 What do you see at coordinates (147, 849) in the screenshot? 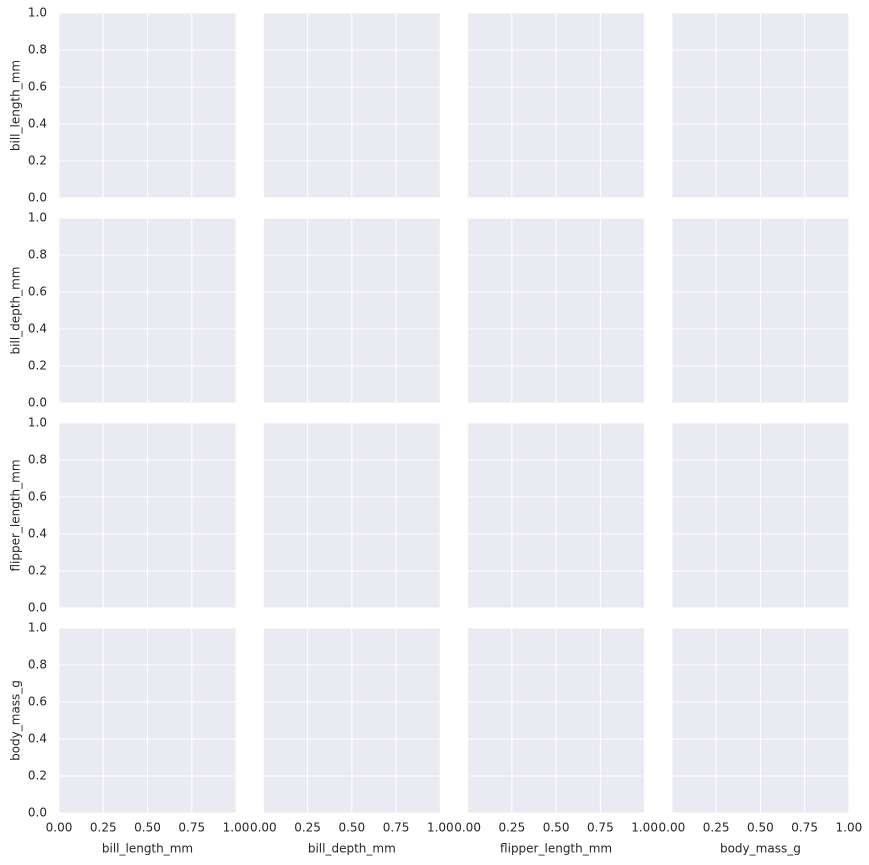
I see `x-axis-label: bill_length_mm` at bounding box center [147, 849].